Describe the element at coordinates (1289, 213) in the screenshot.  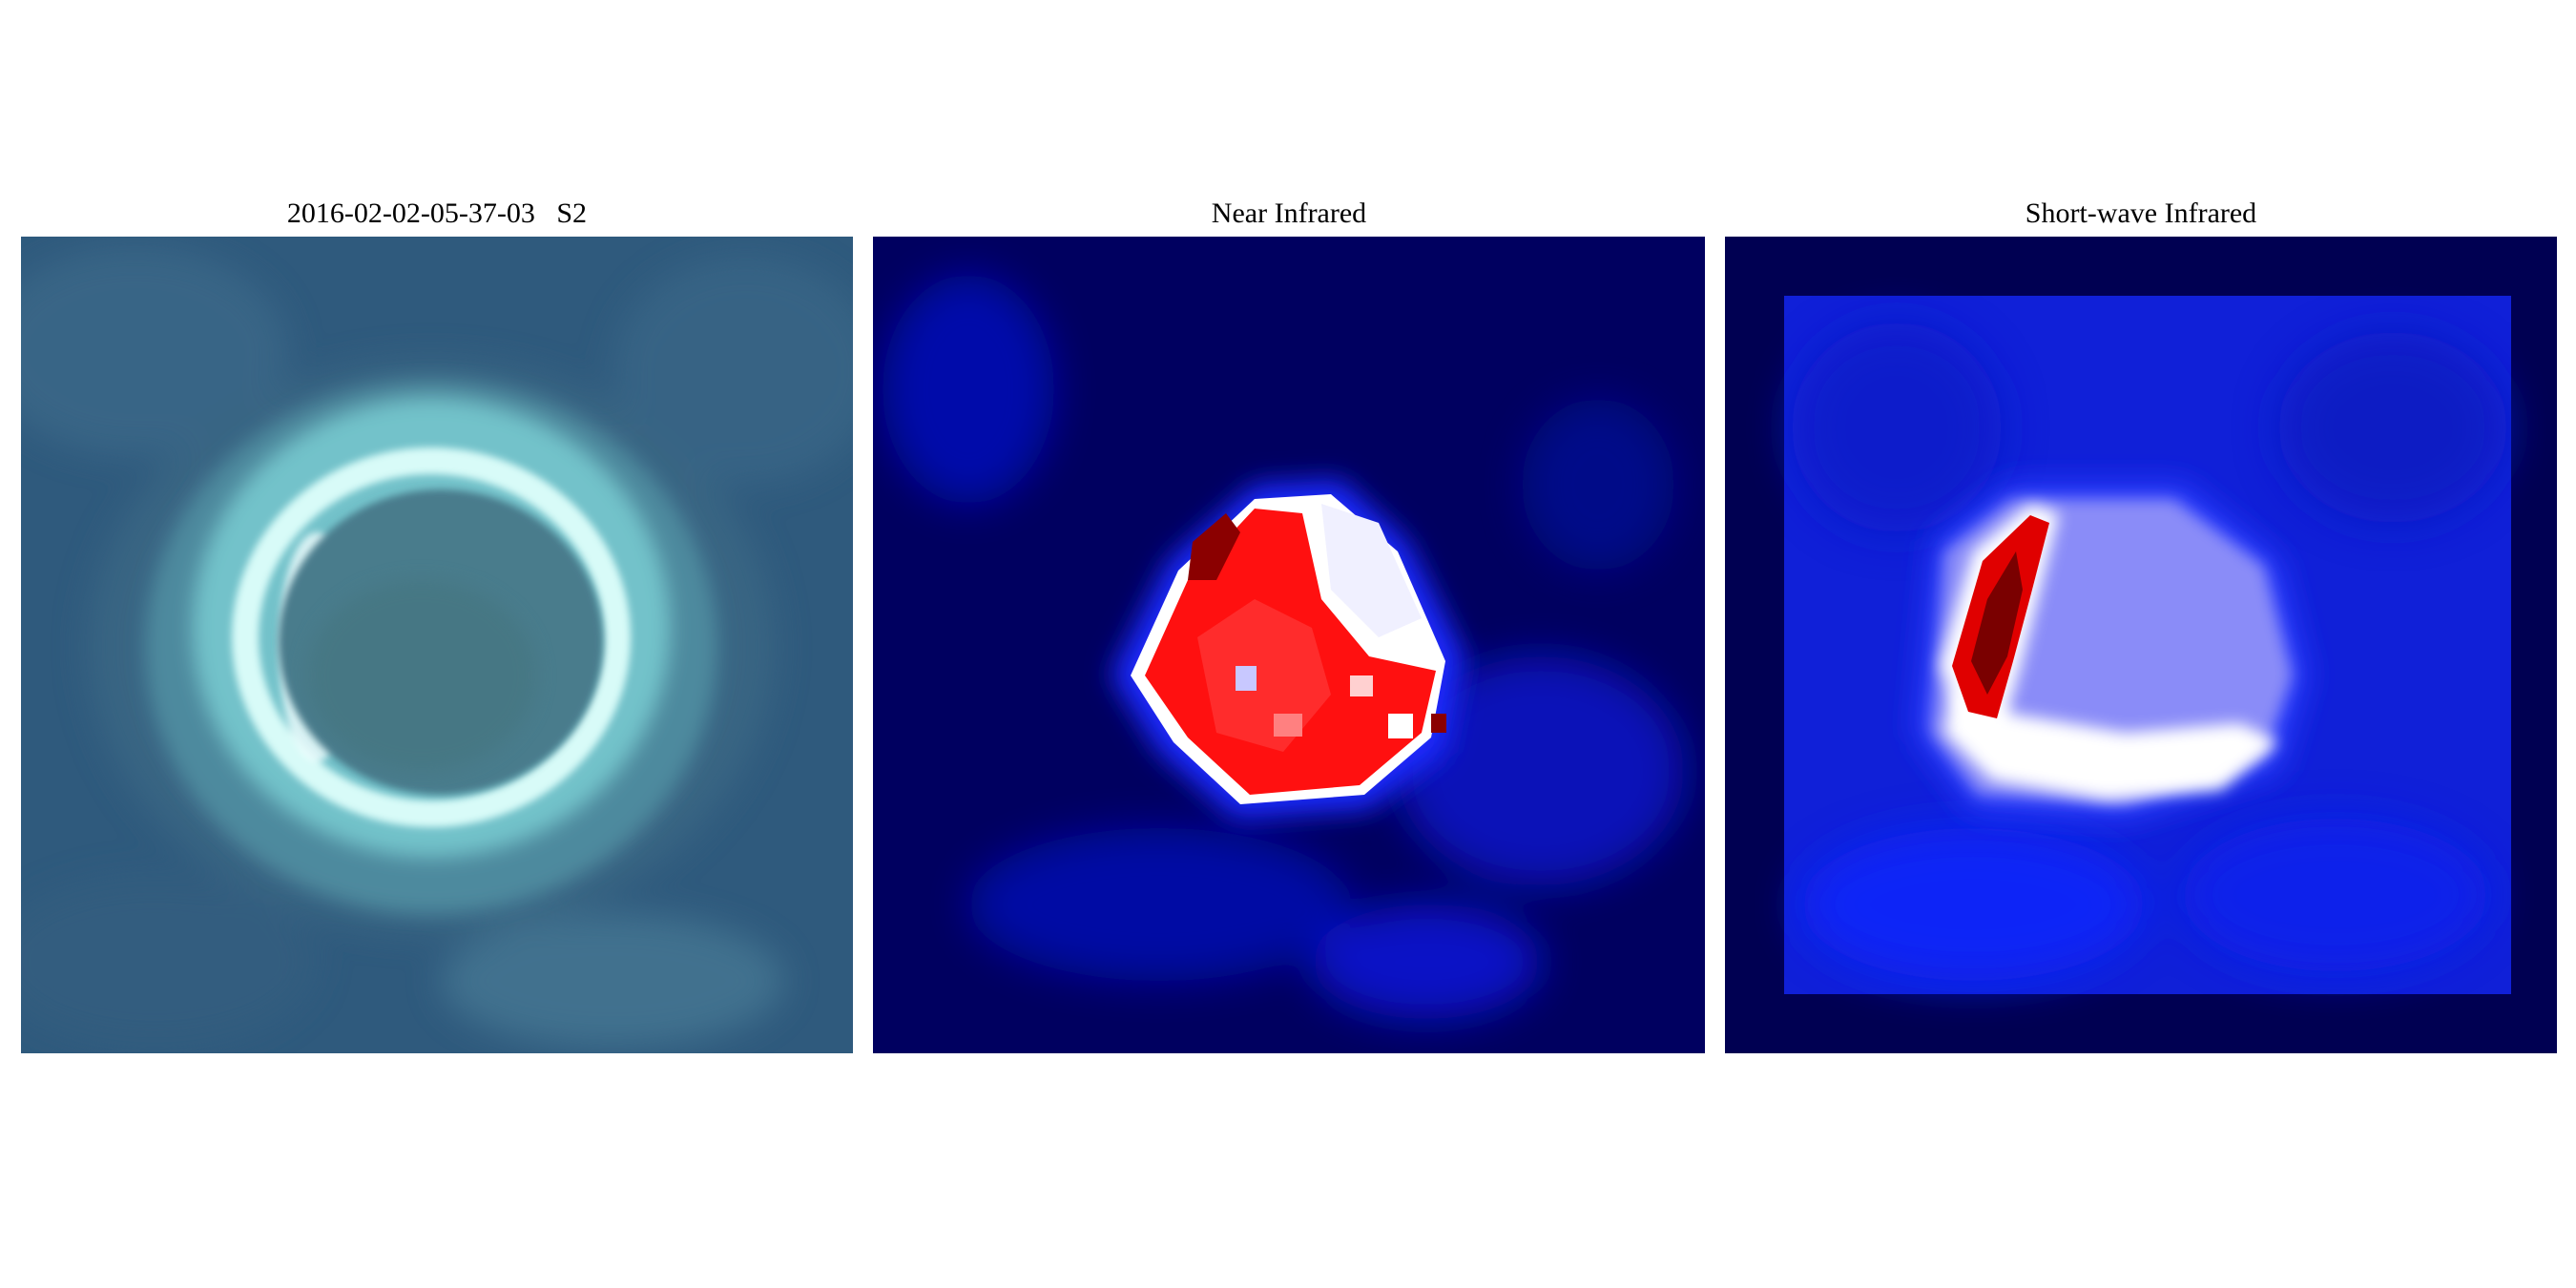
I see `nir-panel-title: Near Infrared` at that location.